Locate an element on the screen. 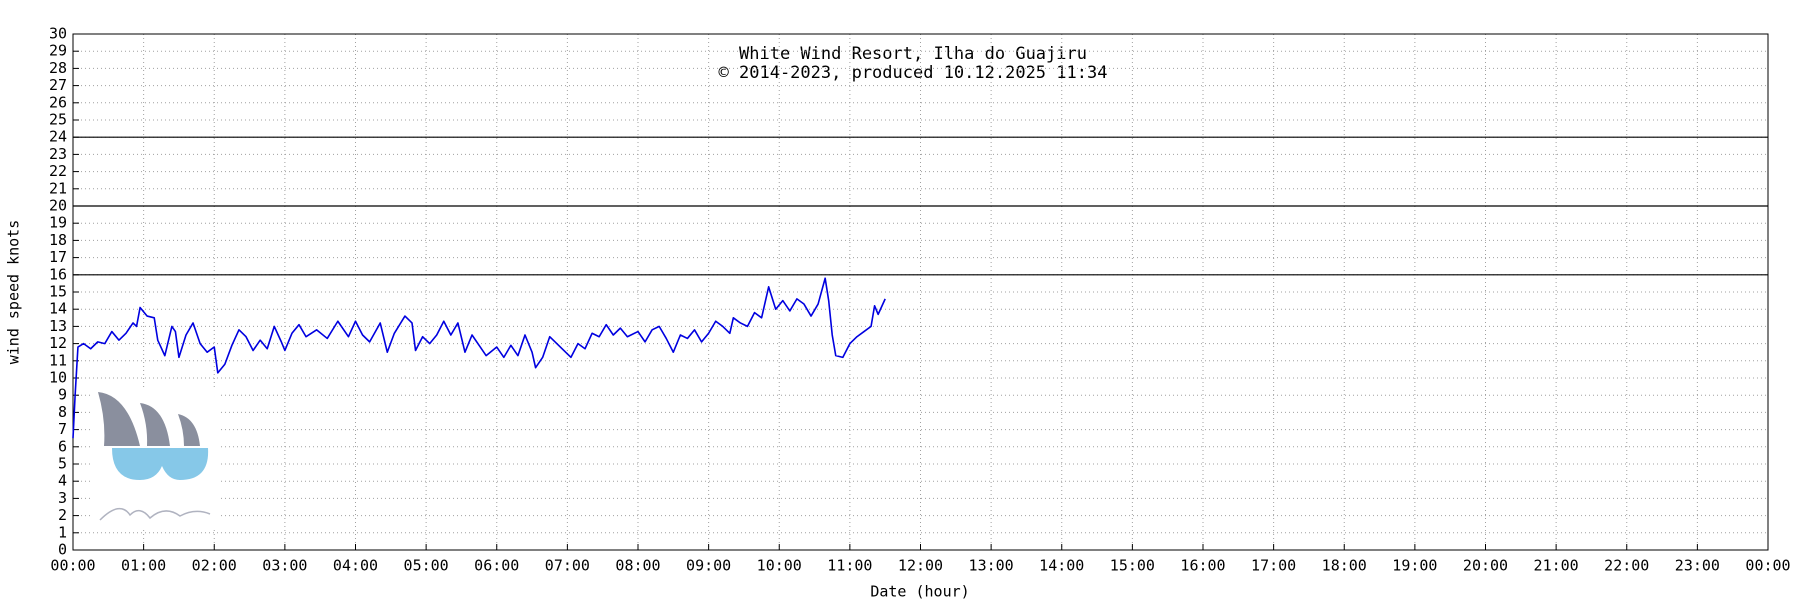 This screenshot has height=600, width=1800. y-tick-label: 18 is located at coordinates (58, 240).